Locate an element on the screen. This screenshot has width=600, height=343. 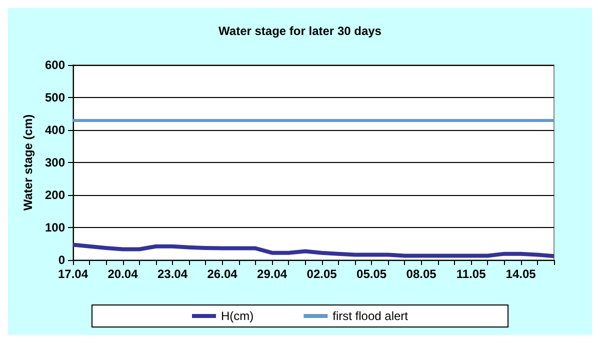
x-tick-label: 02.05 is located at coordinates (322, 274).